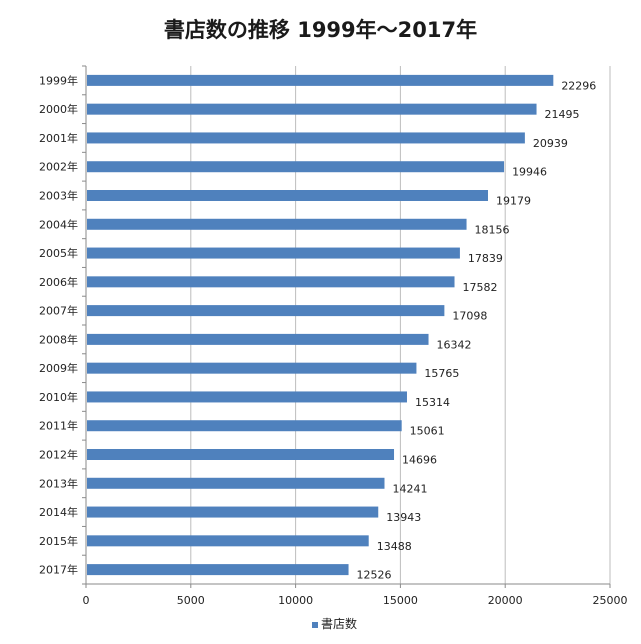 The height and width of the screenshot is (644, 641). Describe the element at coordinates (578, 85) in the screenshot. I see `data-label: 22296` at that location.